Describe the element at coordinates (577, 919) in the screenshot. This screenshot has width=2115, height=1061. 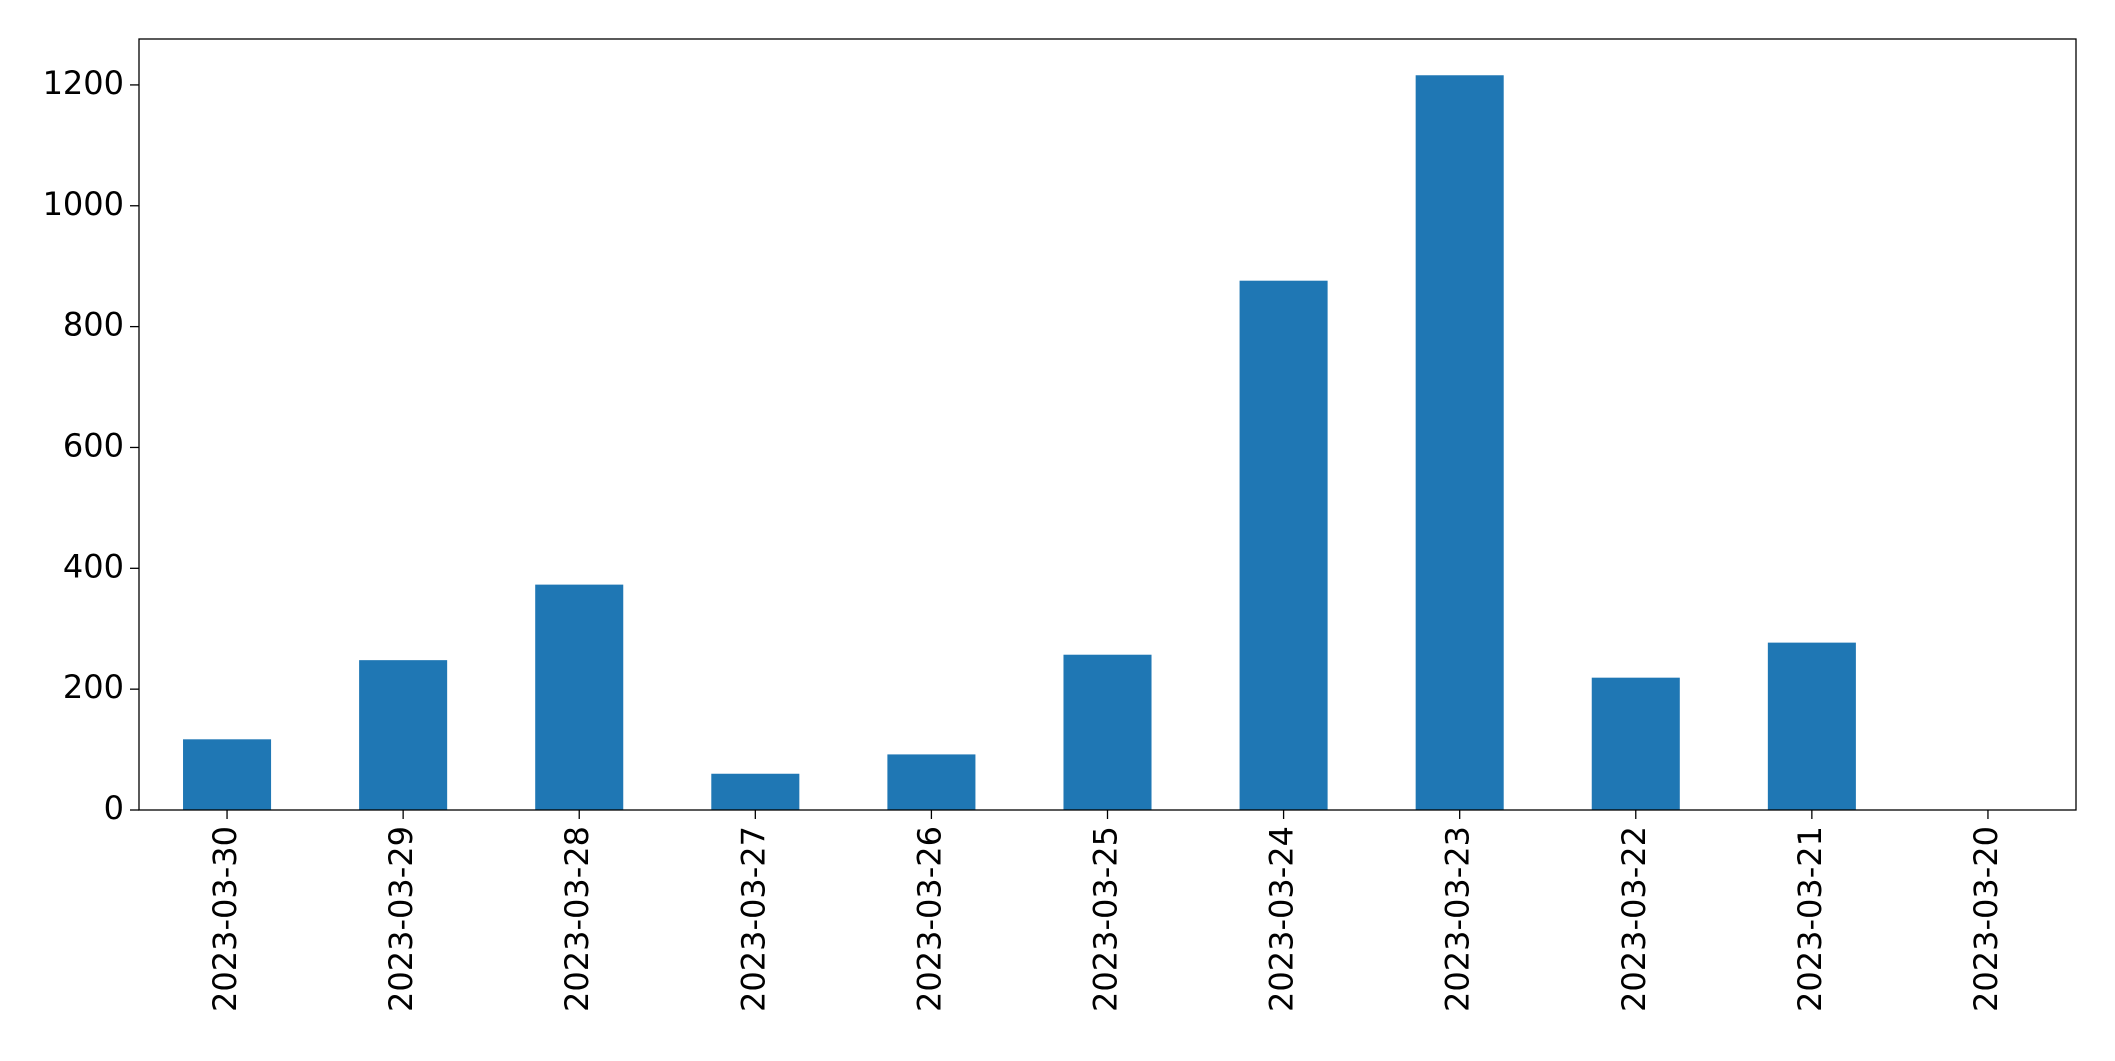
I see `x-tick-label: 2023-03-28` at that location.